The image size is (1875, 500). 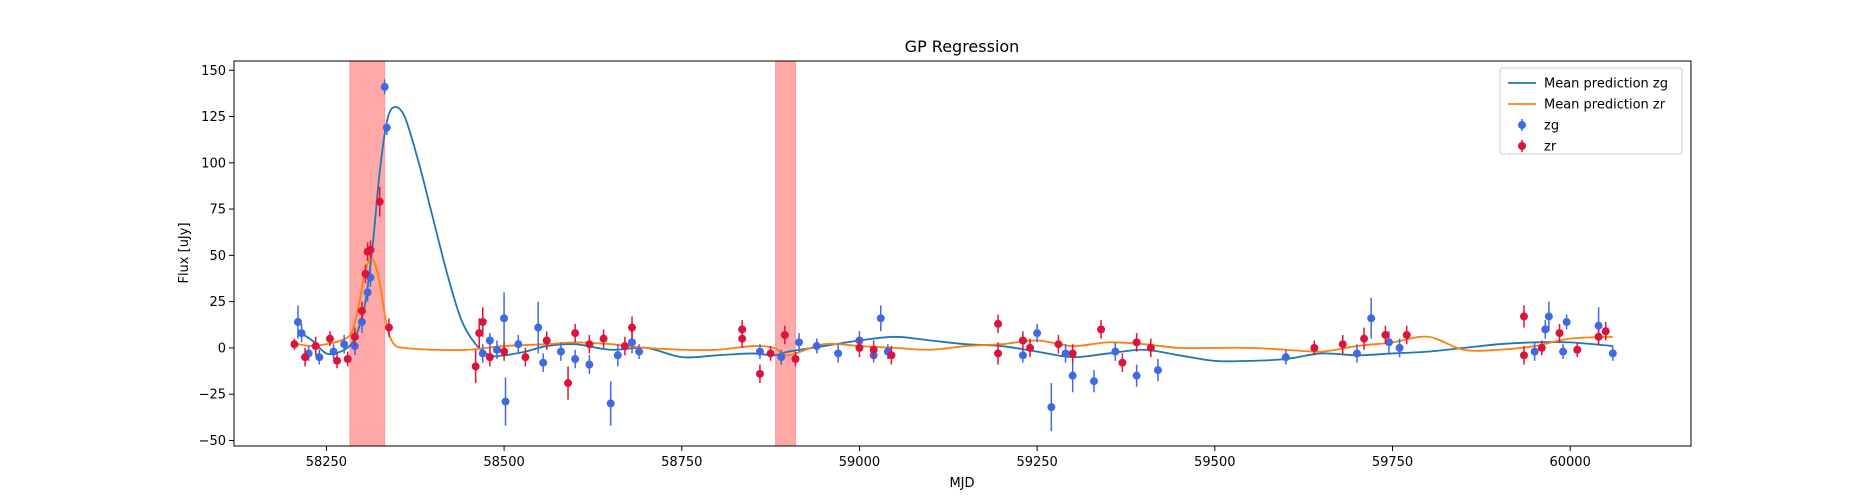 I want to click on y-tick-label: −50, so click(x=212, y=441).